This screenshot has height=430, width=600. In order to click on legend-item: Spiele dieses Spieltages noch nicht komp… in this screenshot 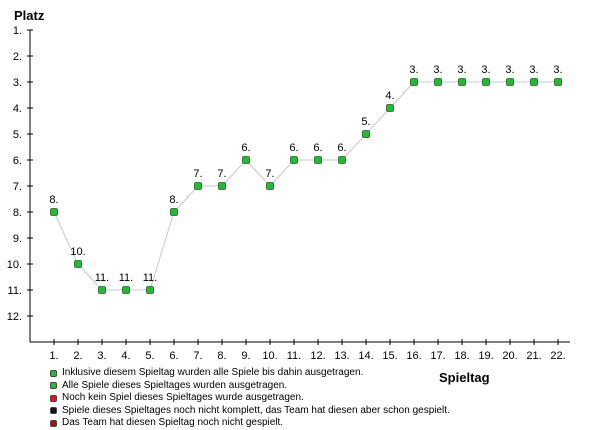, I will do `click(250, 411)`.